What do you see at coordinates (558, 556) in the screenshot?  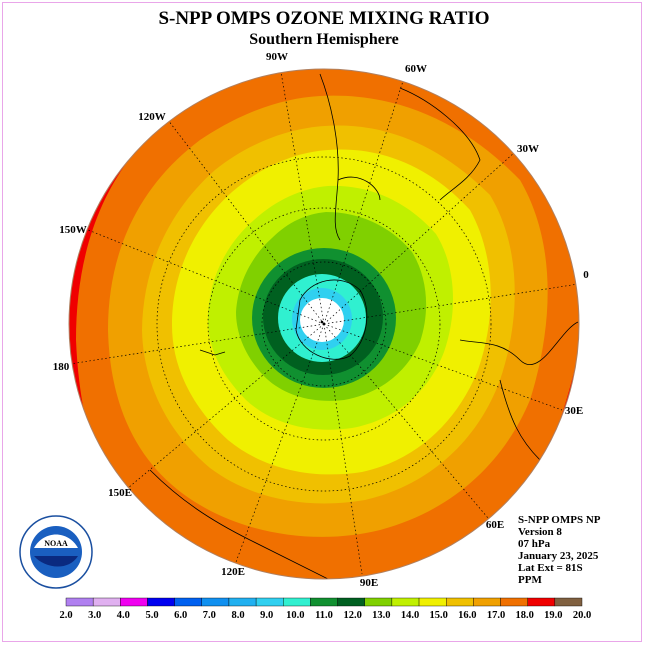 I see `info-date: January 23, 2025` at bounding box center [558, 556].